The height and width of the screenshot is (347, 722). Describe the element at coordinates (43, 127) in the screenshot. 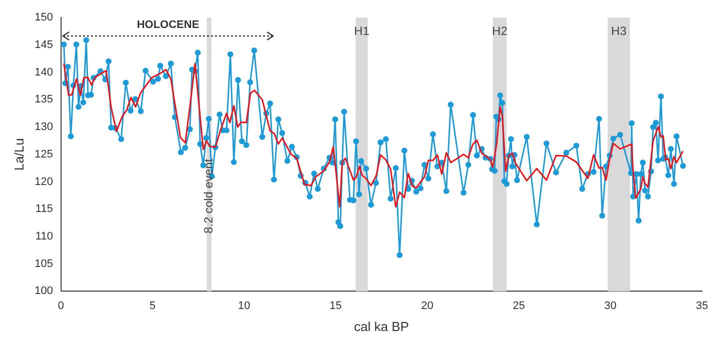

I see `y-tick-label: 130` at that location.